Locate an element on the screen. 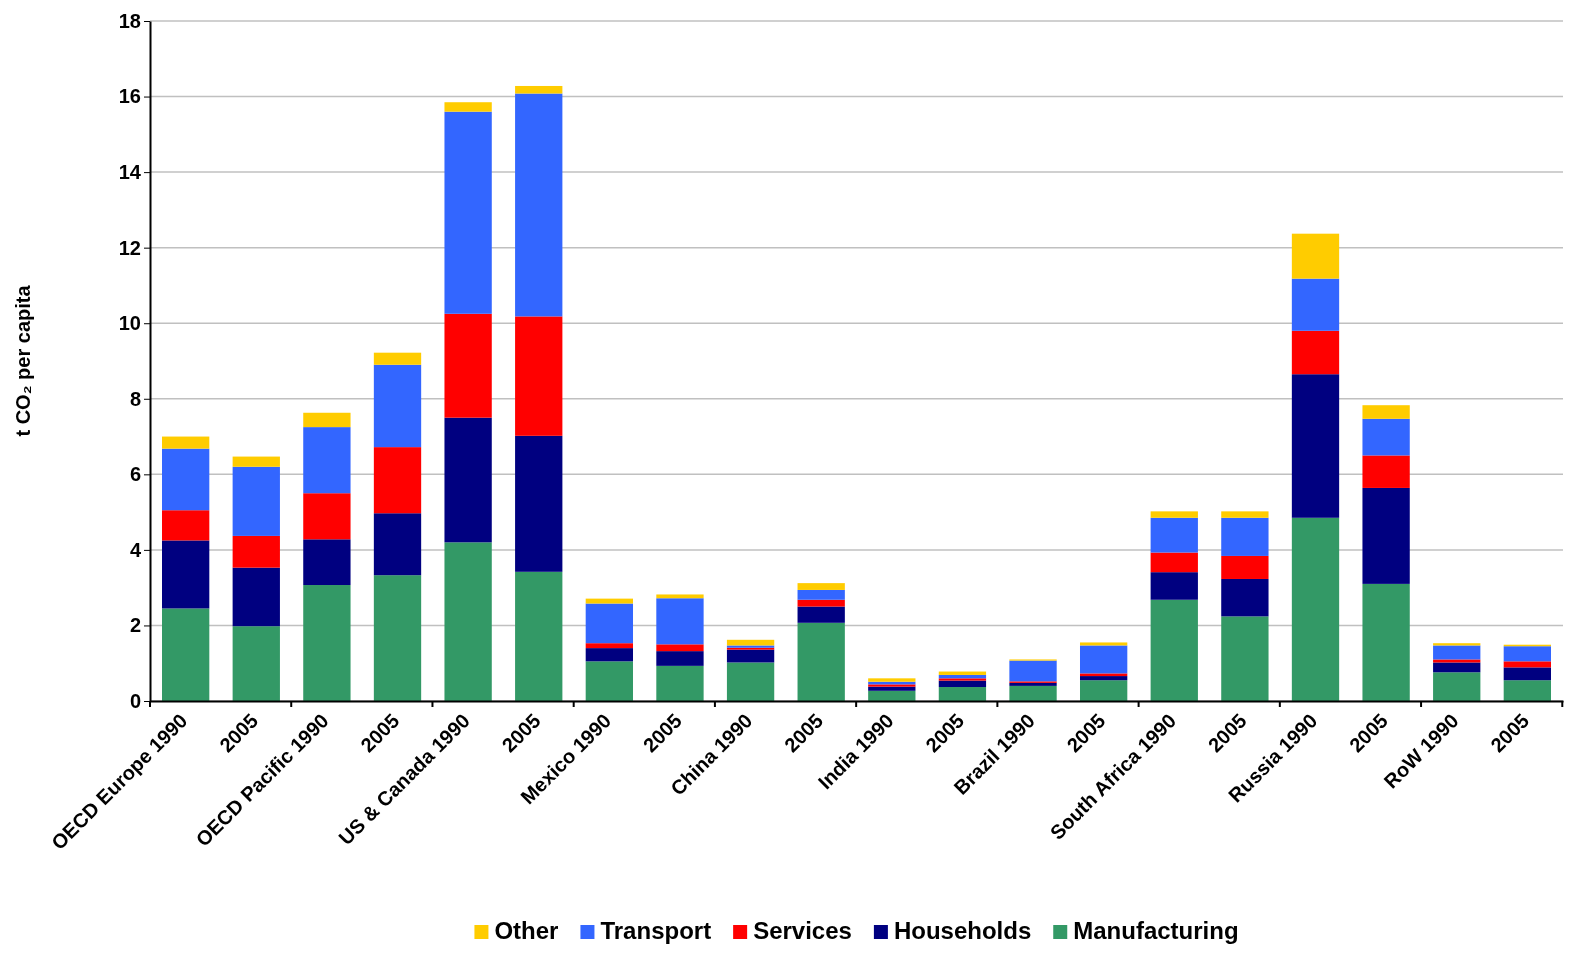 The width and height of the screenshot is (1583, 953). legend-label: Manufacturing is located at coordinates (1156, 930).